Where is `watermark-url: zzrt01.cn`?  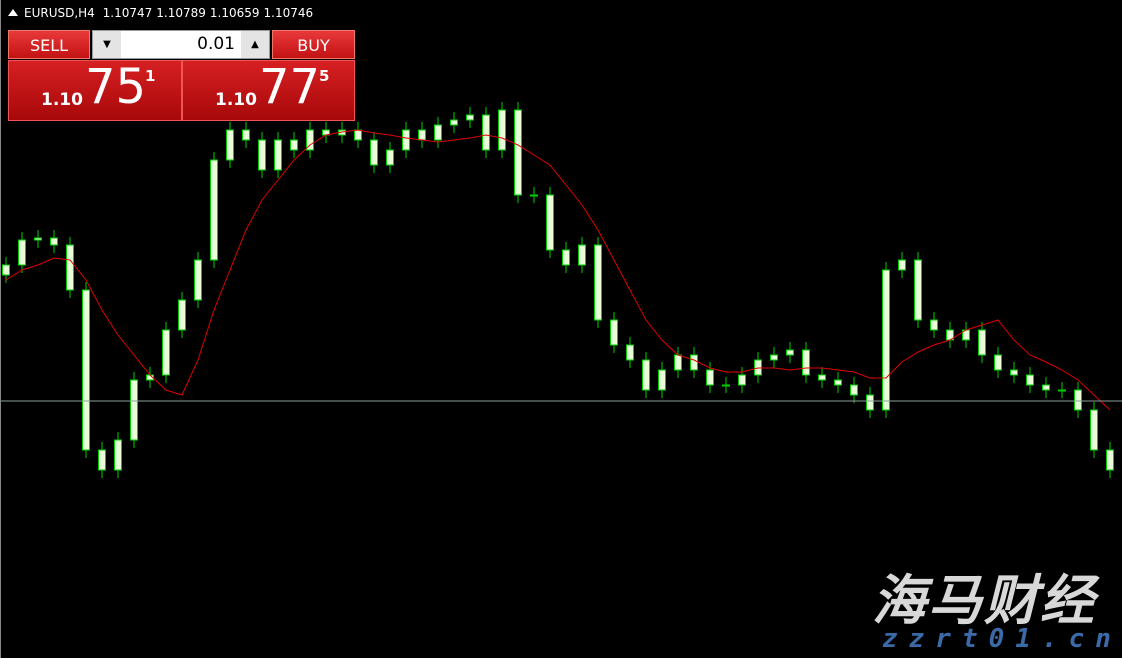
watermark-url: zzrt01.cn is located at coordinates (1002, 639).